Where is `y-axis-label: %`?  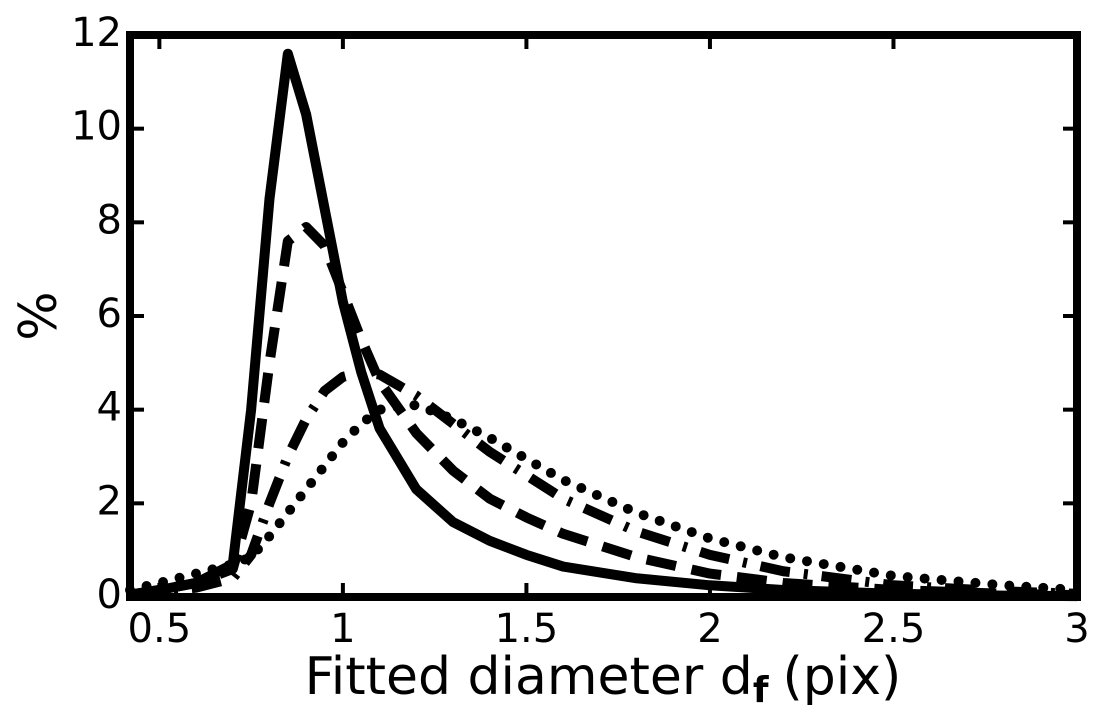
y-axis-label: % is located at coordinates (39, 315).